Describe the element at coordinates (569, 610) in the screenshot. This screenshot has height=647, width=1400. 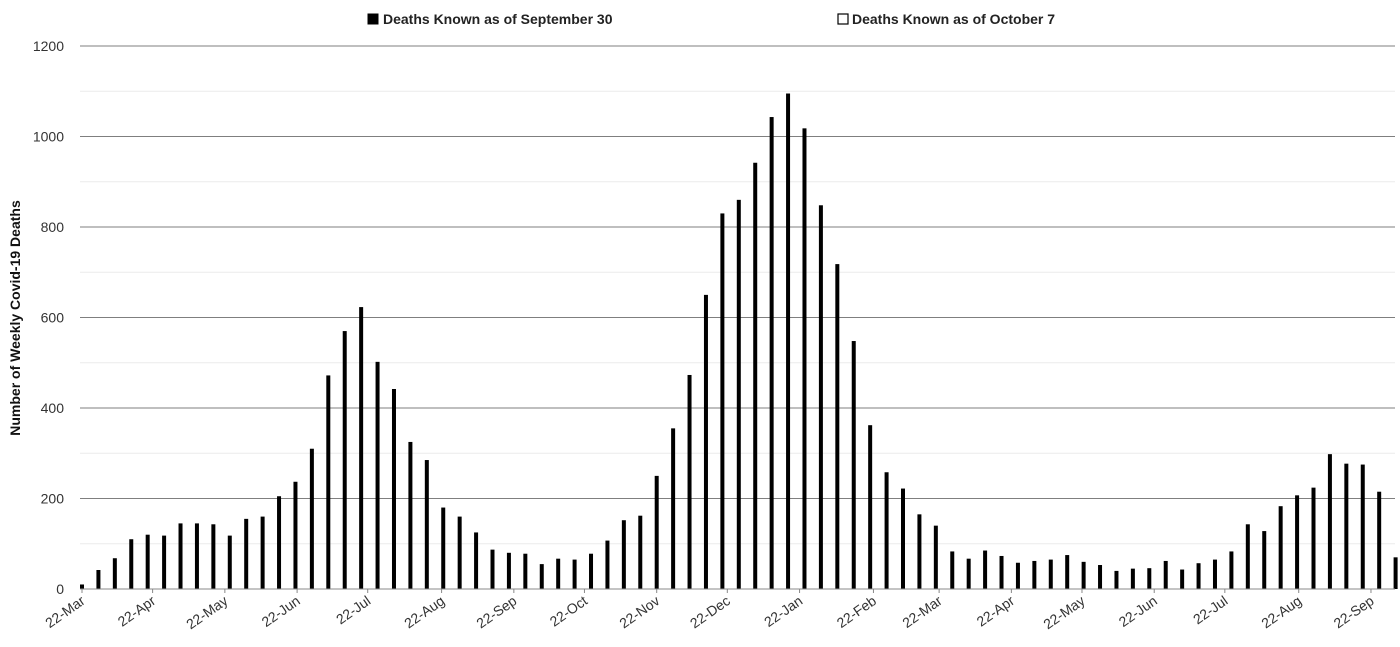
I see `x-tick-label: 22-Oct` at that location.